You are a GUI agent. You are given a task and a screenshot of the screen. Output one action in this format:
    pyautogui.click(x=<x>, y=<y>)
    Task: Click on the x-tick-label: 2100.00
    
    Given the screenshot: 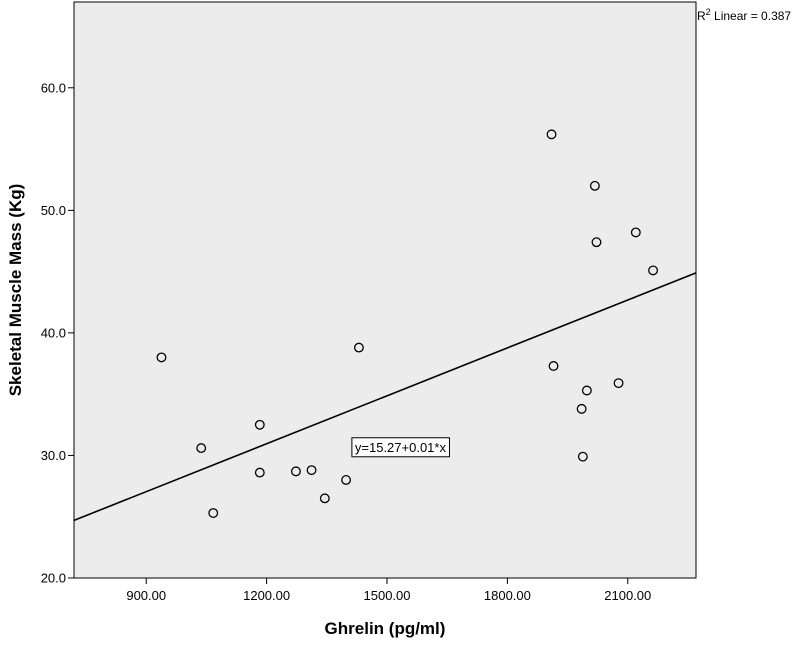 What is the action you would take?
    pyautogui.click(x=627, y=595)
    